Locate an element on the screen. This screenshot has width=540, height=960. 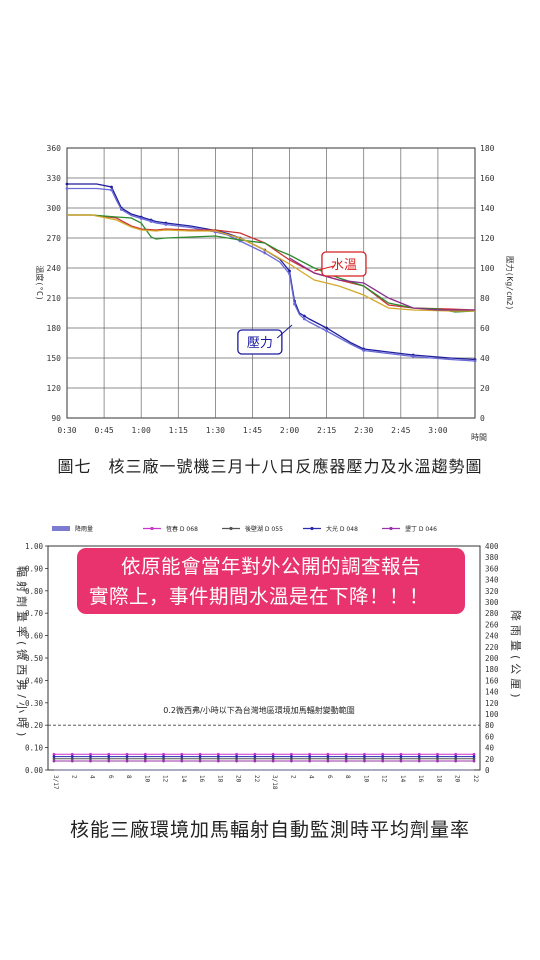
y-tick-label: 240 is located at coordinates (54, 268).